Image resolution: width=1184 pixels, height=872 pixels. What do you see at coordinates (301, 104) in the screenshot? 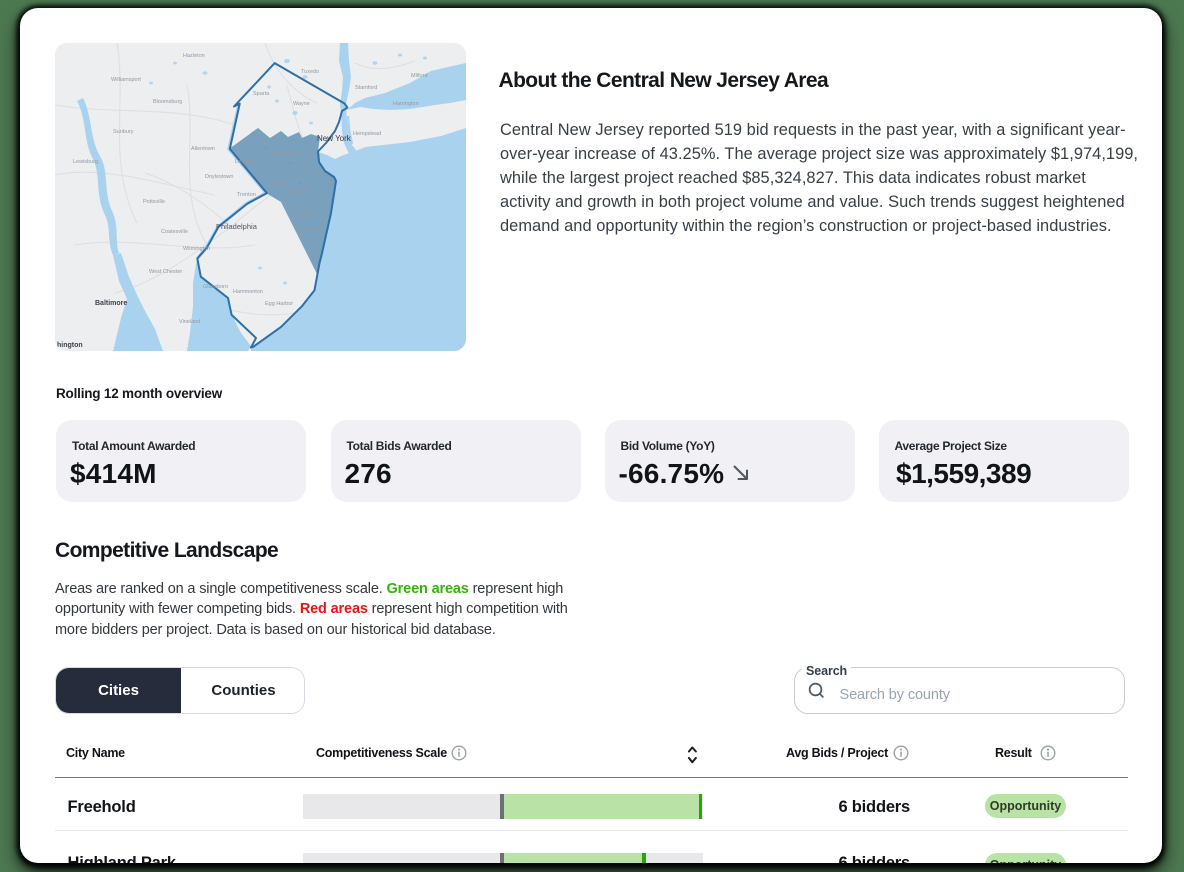
I see `svg-text: Wayne` at bounding box center [301, 104].